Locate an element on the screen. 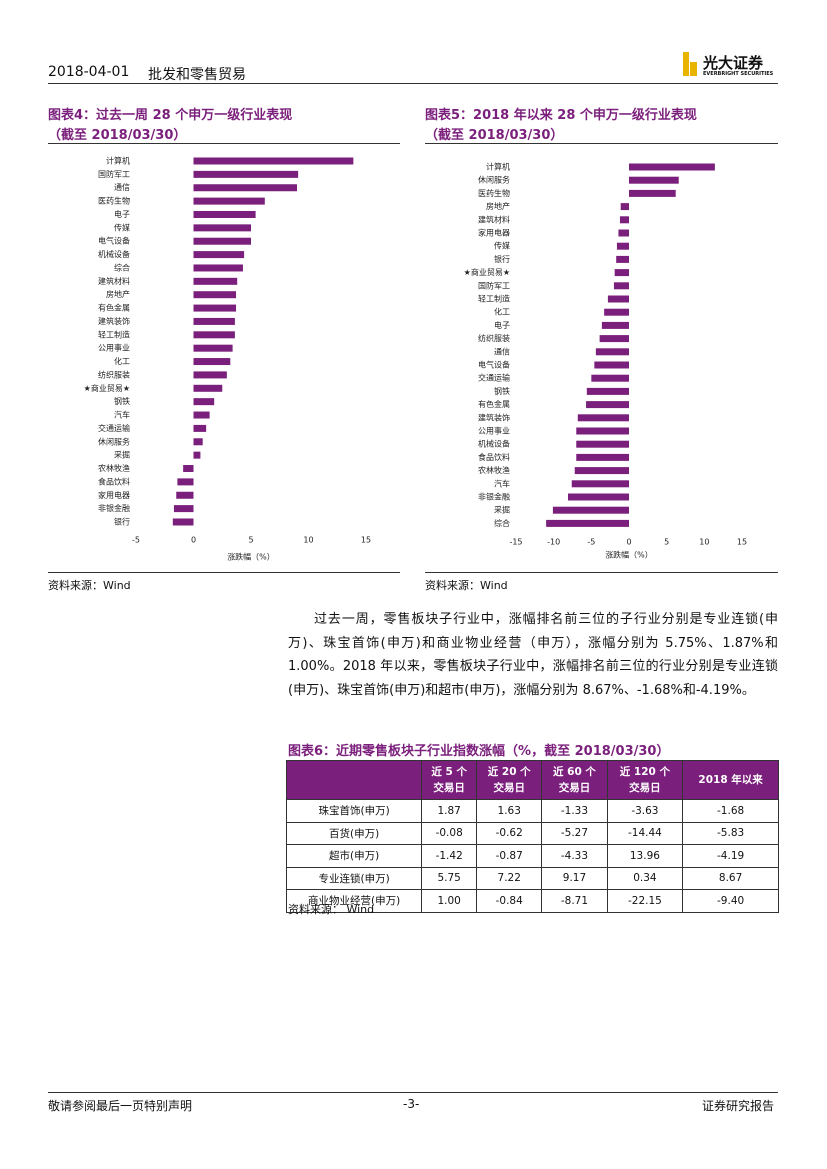  header-cell: 近 60 个 交易日 is located at coordinates (574, 780).